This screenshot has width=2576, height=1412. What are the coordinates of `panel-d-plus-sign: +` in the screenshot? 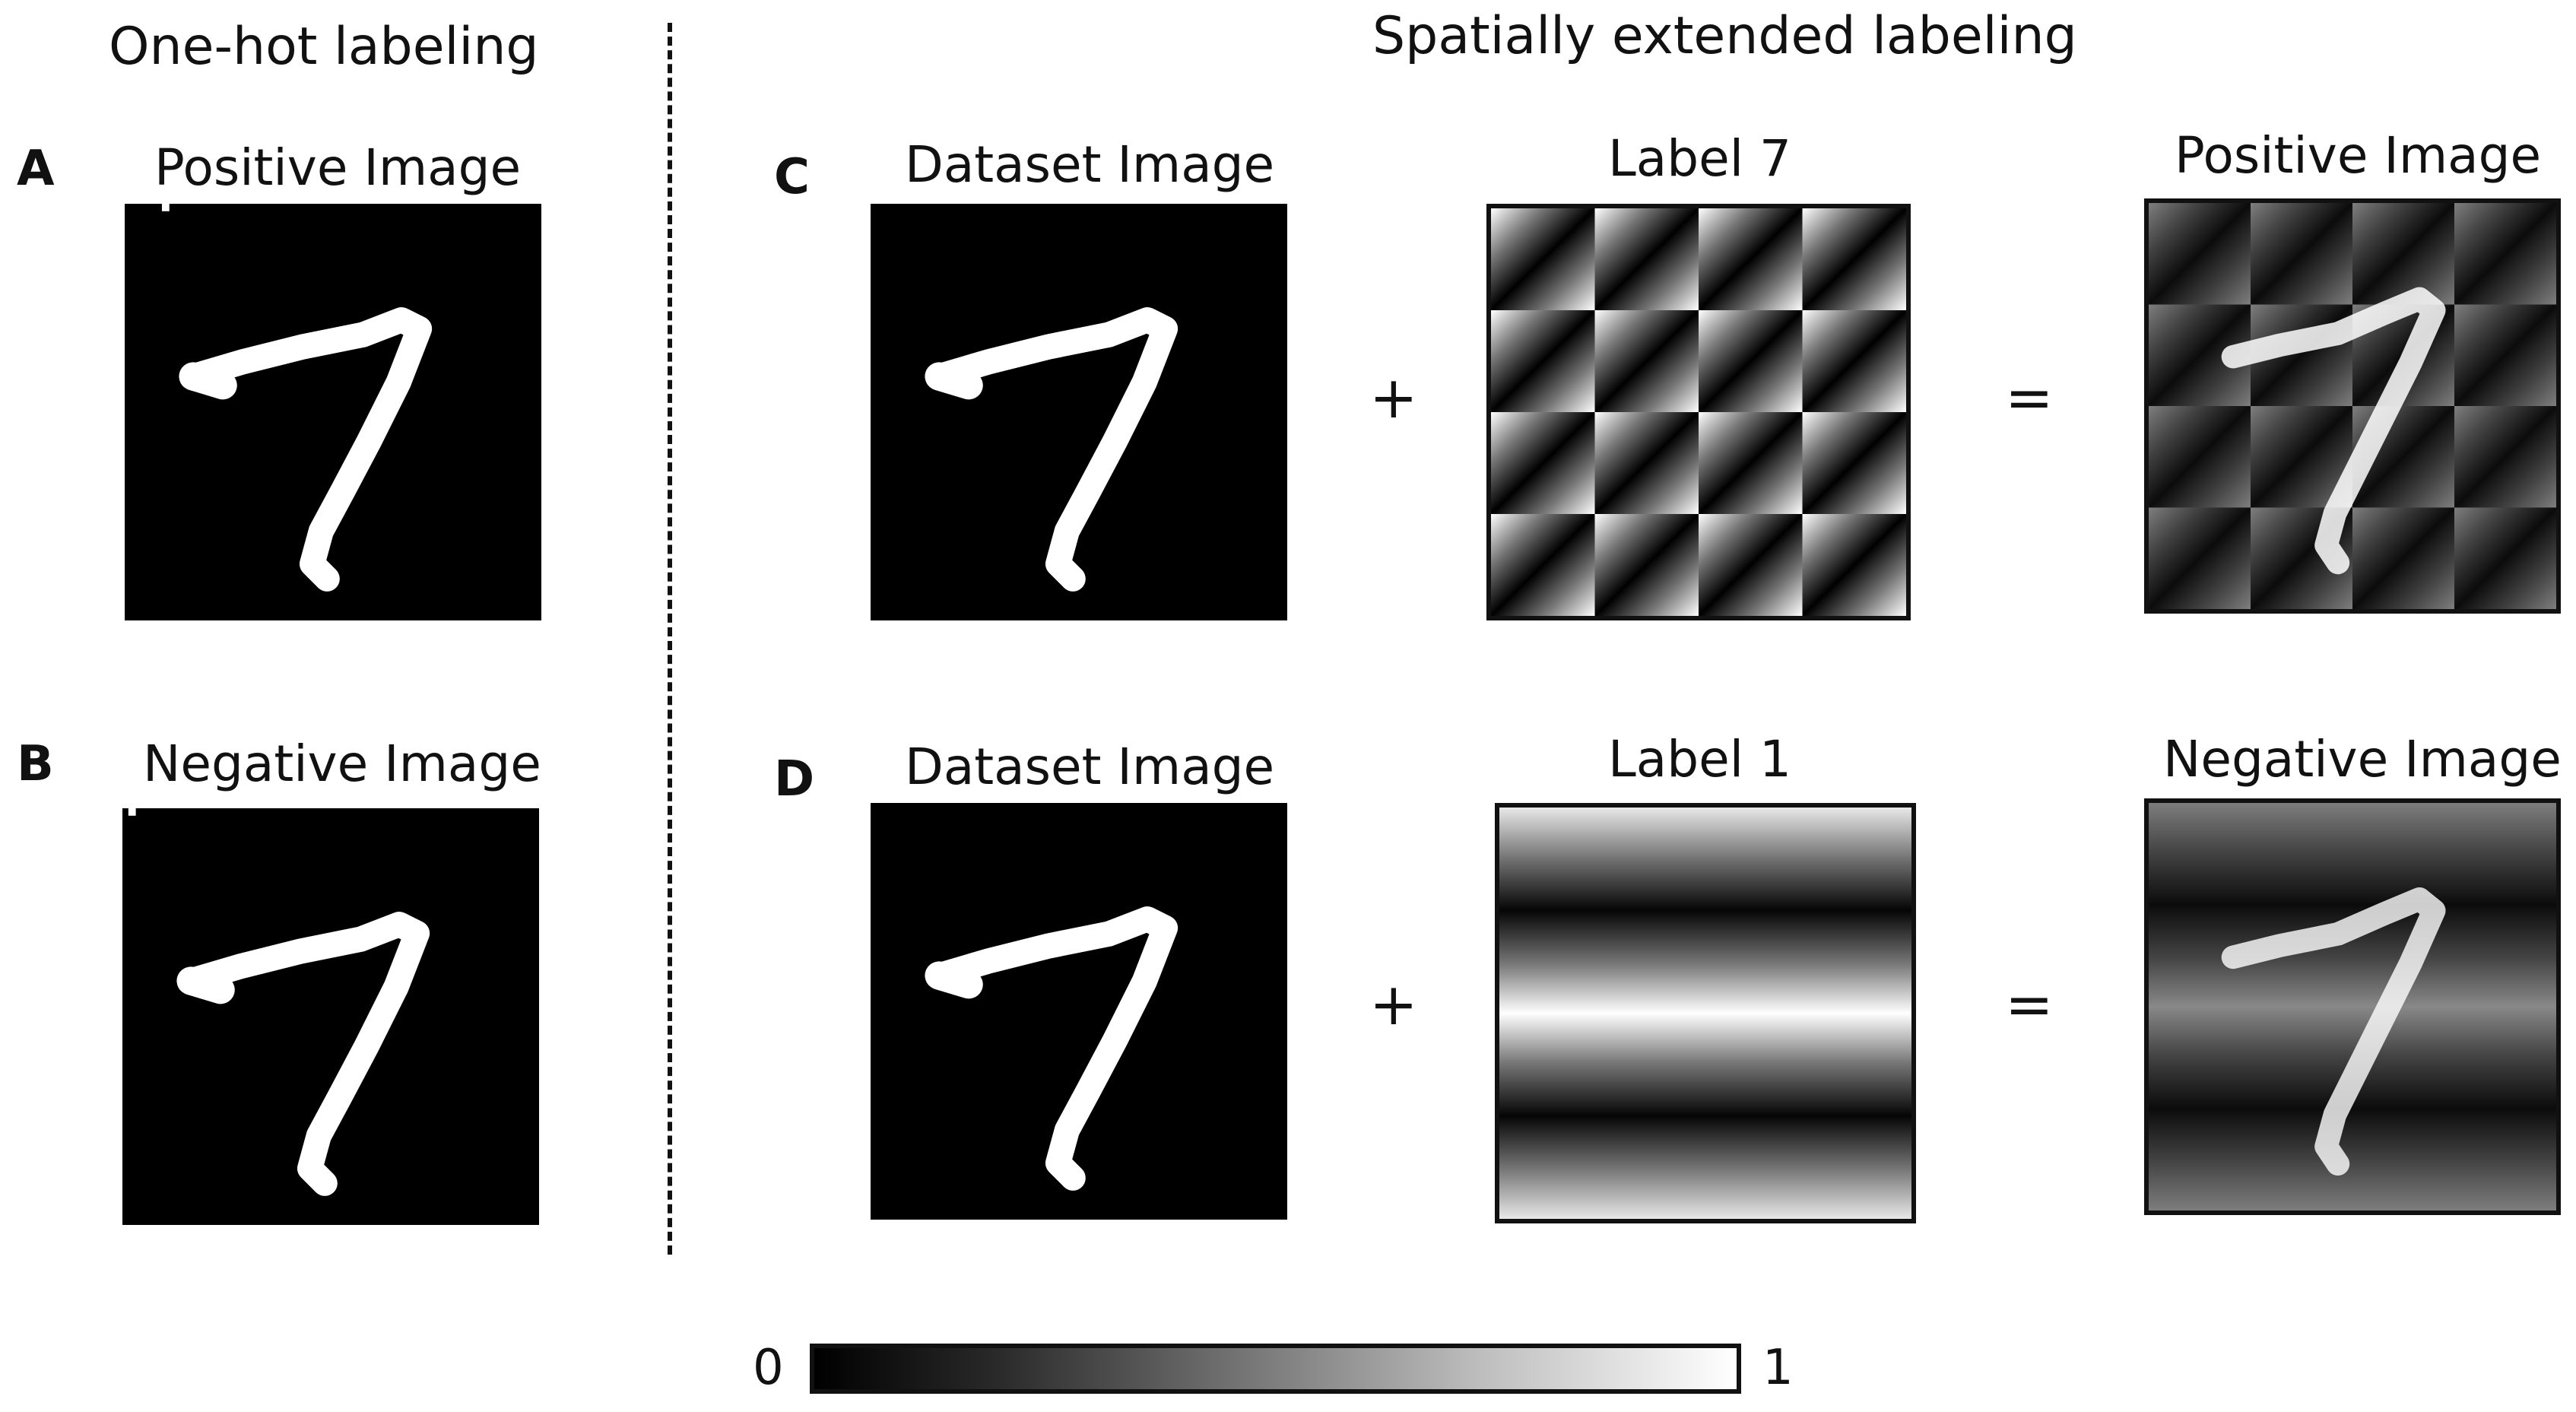 It's located at (1393, 1004).